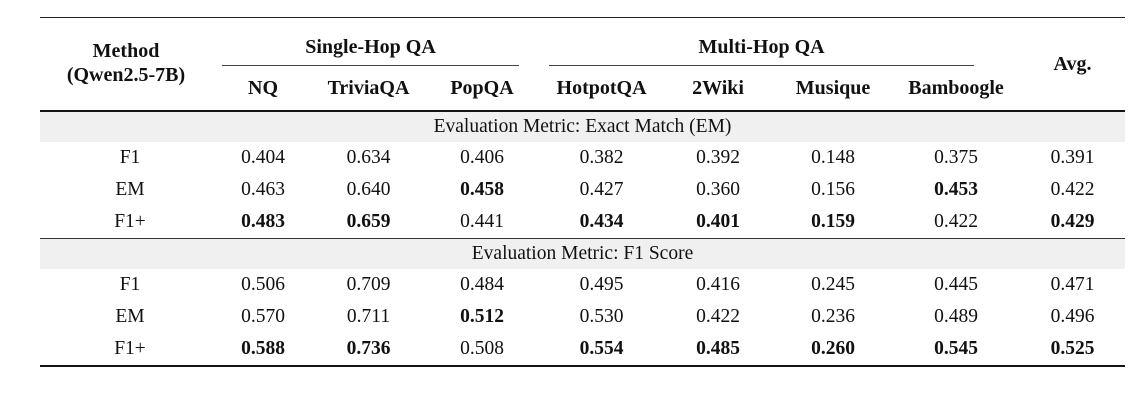 The image size is (1140, 404). Describe the element at coordinates (368, 189) in the screenshot. I see `metric-value: 0.640` at that location.